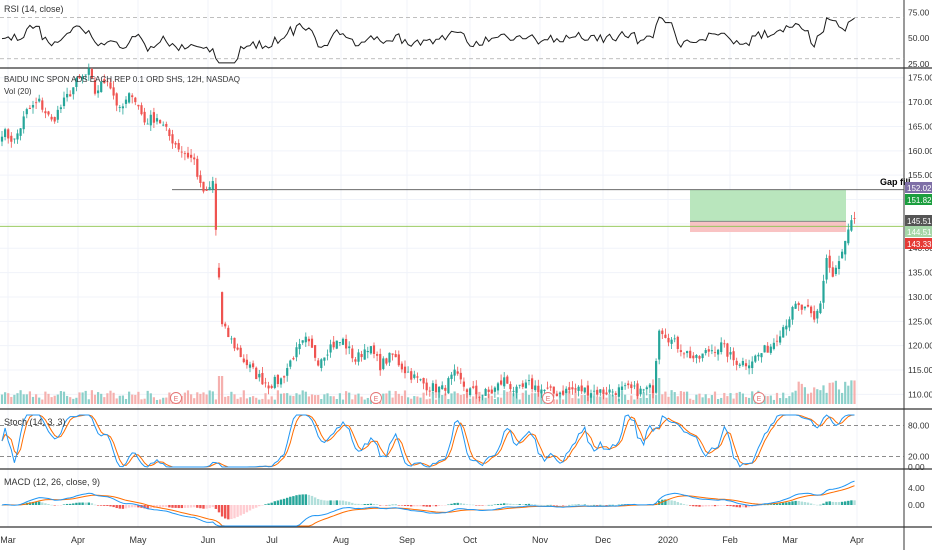 The height and width of the screenshot is (550, 932). What do you see at coordinates (919, 457) in the screenshot?
I see `stoch-tick-label: 20.00` at bounding box center [919, 457].